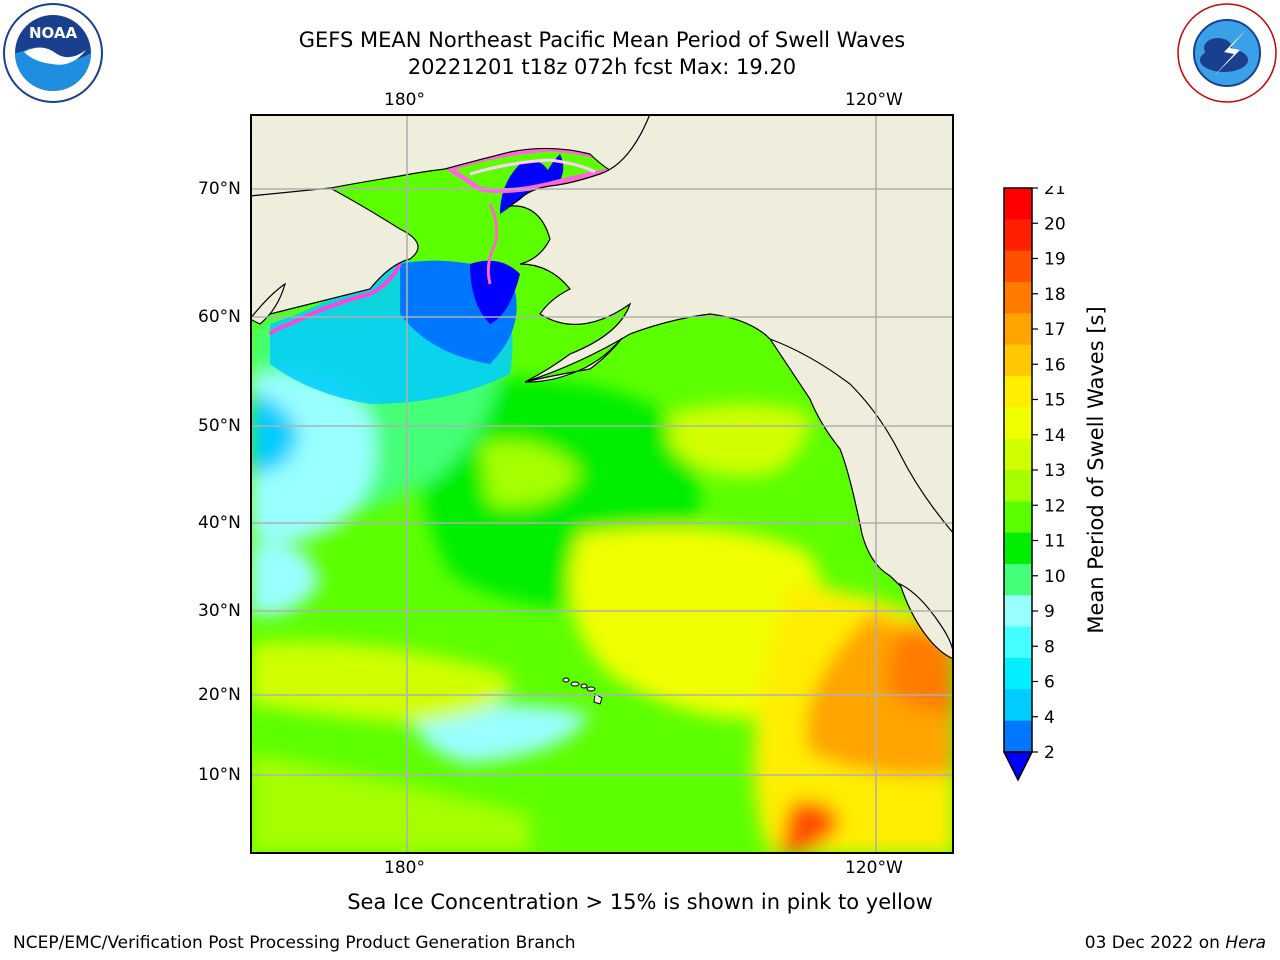 The height and width of the screenshot is (960, 1280). What do you see at coordinates (1055, 260) in the screenshot?
I see `colorbar-tick-label: 19` at bounding box center [1055, 260].